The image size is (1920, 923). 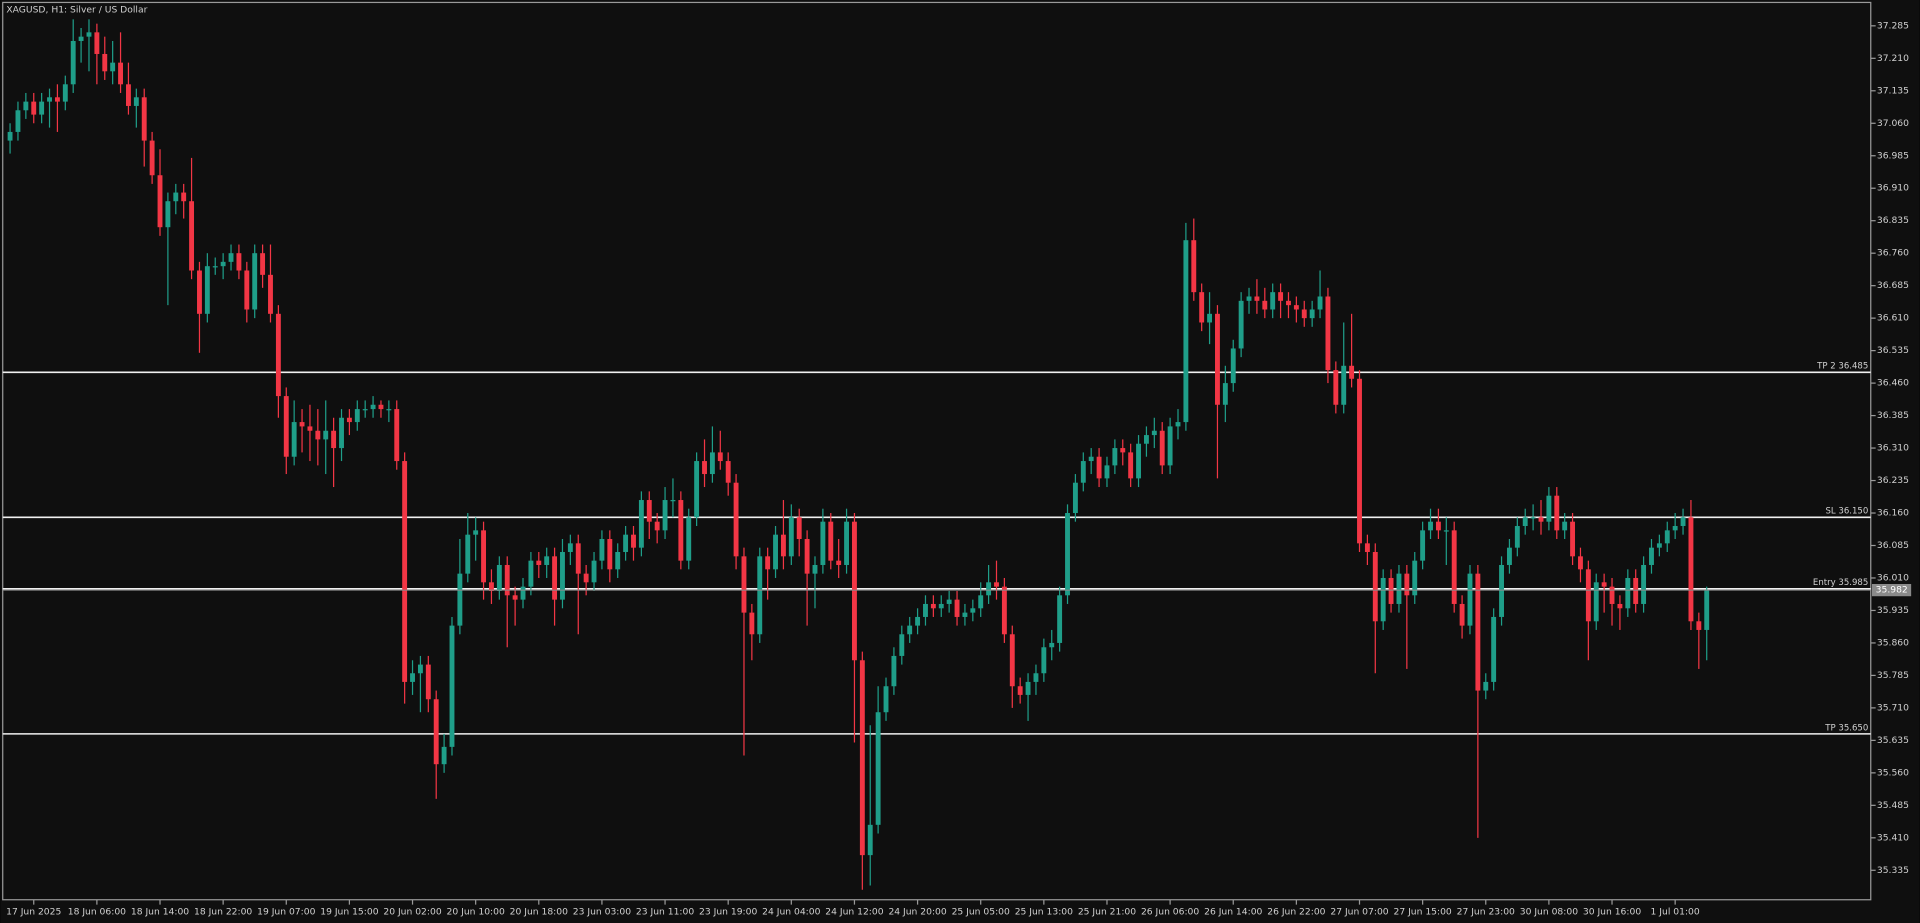 What do you see at coordinates (1892, 590) in the screenshot?
I see `last-price-label: 35.982` at bounding box center [1892, 590].